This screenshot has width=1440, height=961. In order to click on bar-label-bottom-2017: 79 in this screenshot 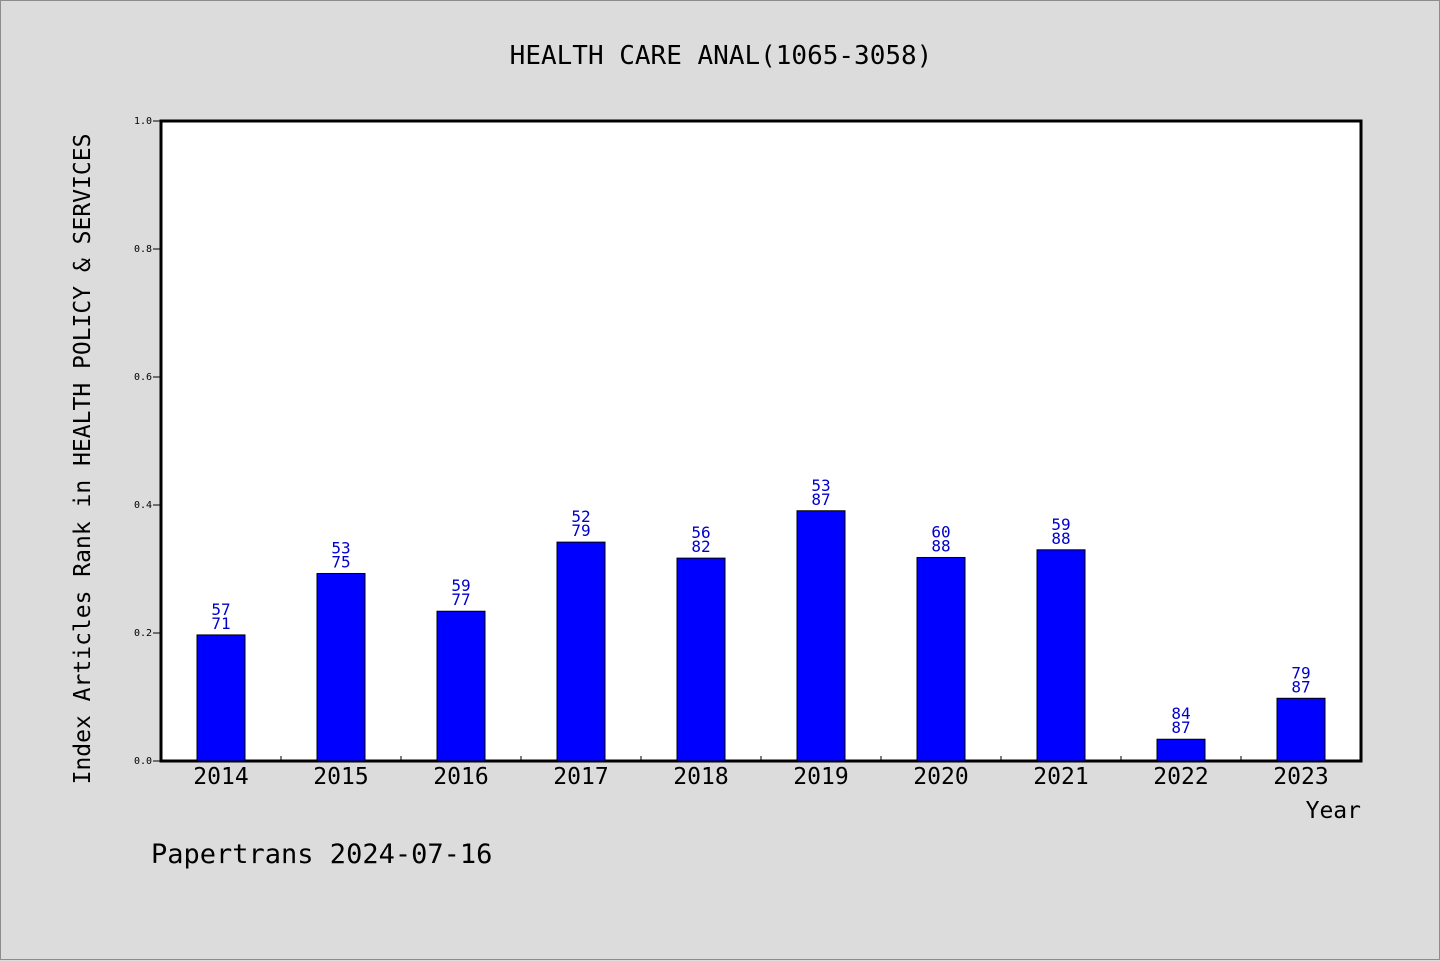, I will do `click(580, 530)`.